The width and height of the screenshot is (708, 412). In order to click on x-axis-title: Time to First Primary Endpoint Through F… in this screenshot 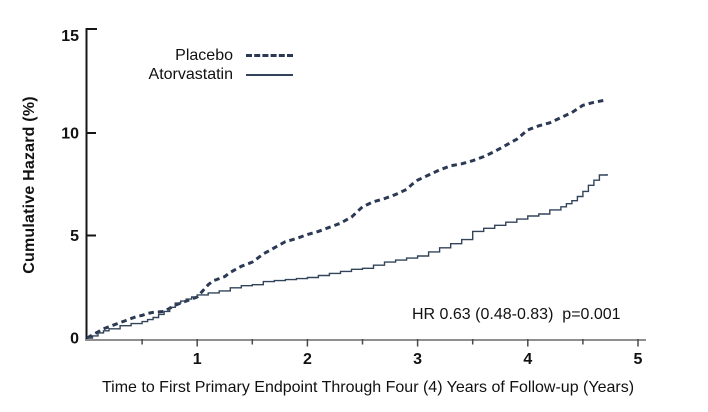, I will do `click(368, 387)`.